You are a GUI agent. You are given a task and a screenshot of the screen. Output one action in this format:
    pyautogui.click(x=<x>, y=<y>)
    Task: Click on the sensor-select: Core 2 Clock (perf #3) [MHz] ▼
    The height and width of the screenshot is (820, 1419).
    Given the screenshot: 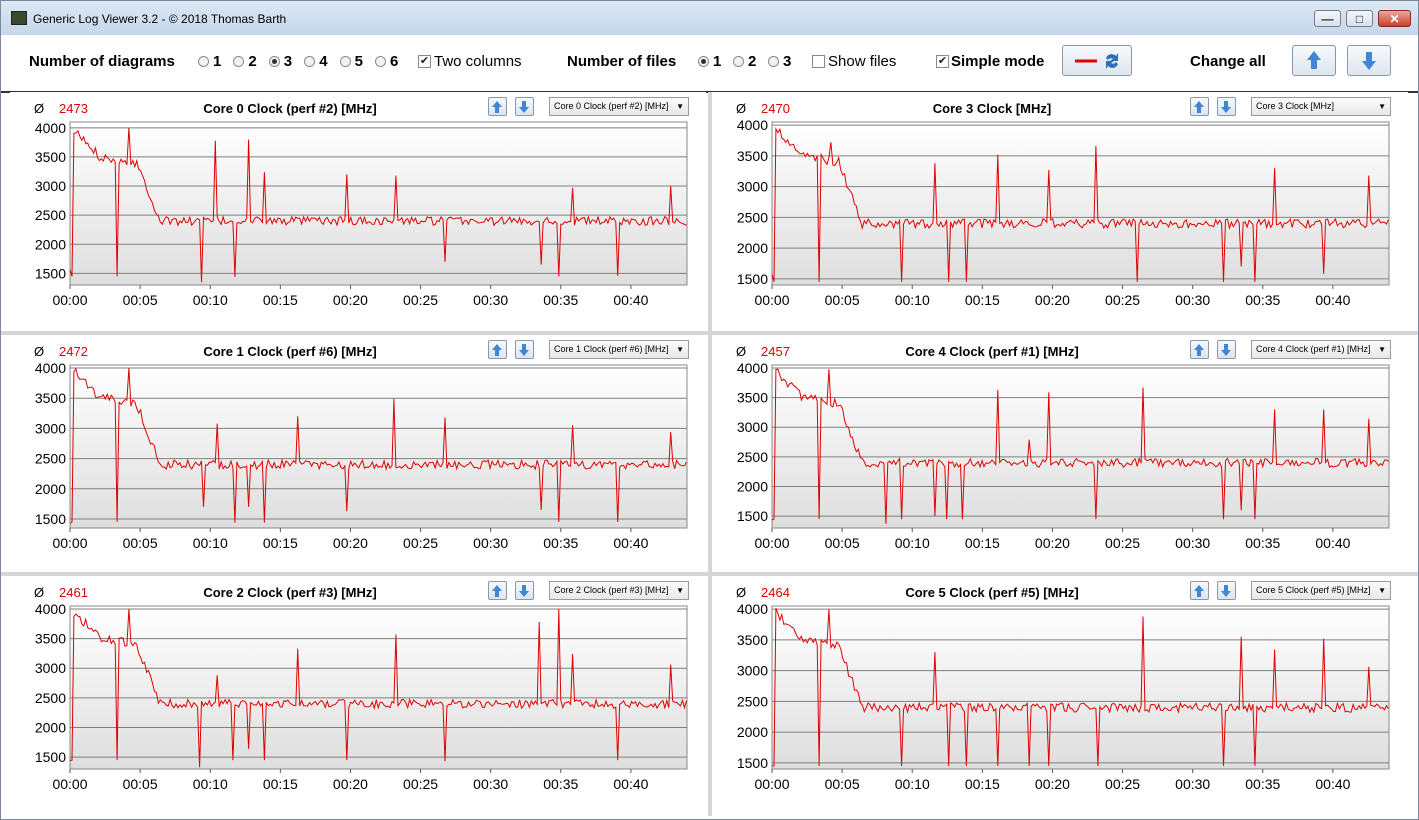 What is the action you would take?
    pyautogui.click(x=619, y=590)
    